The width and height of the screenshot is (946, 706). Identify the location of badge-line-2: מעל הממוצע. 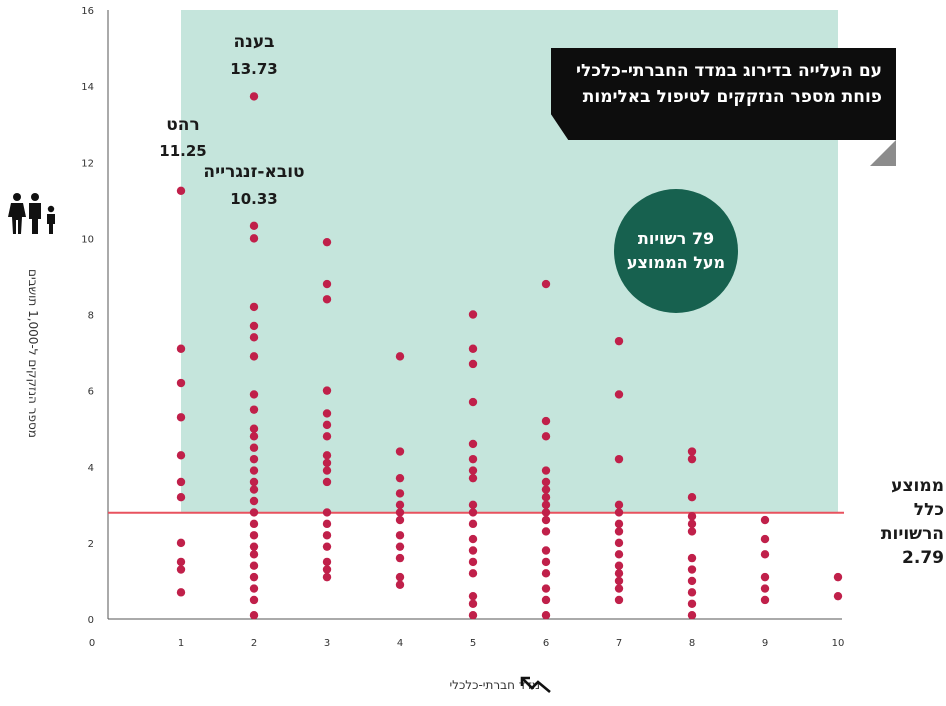
(676, 262).